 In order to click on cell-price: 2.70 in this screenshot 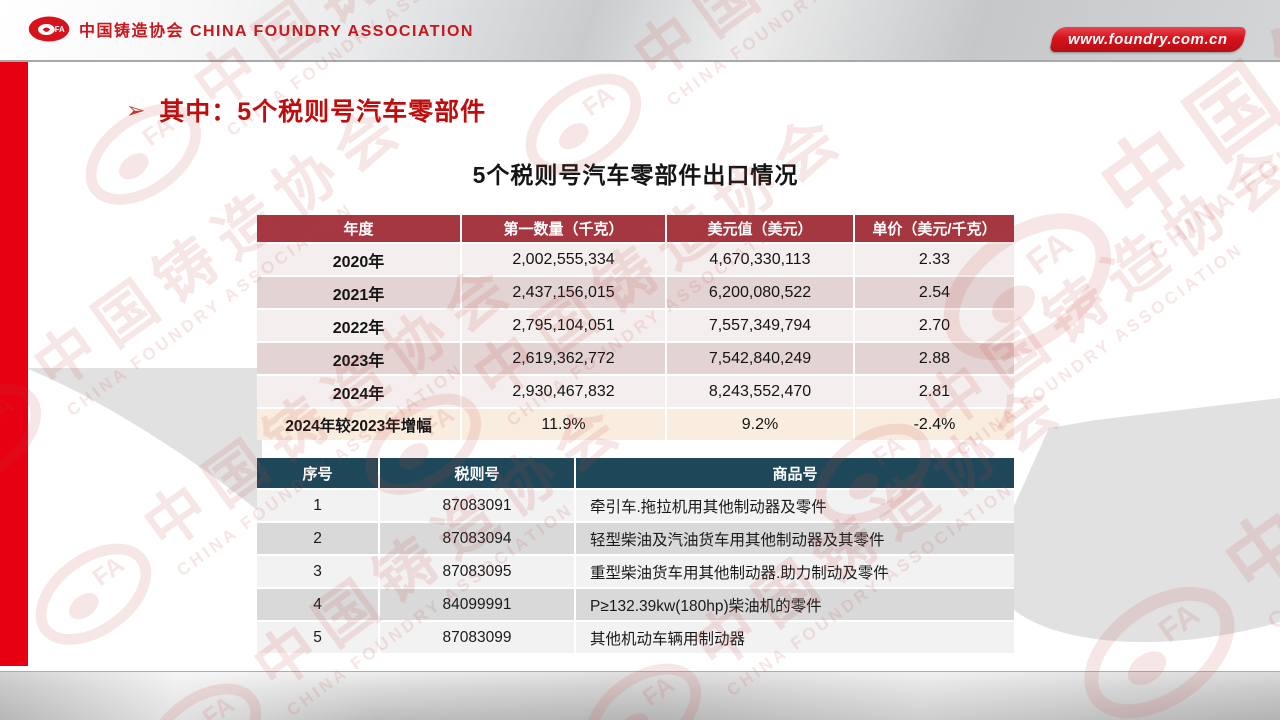, I will do `click(934, 324)`.